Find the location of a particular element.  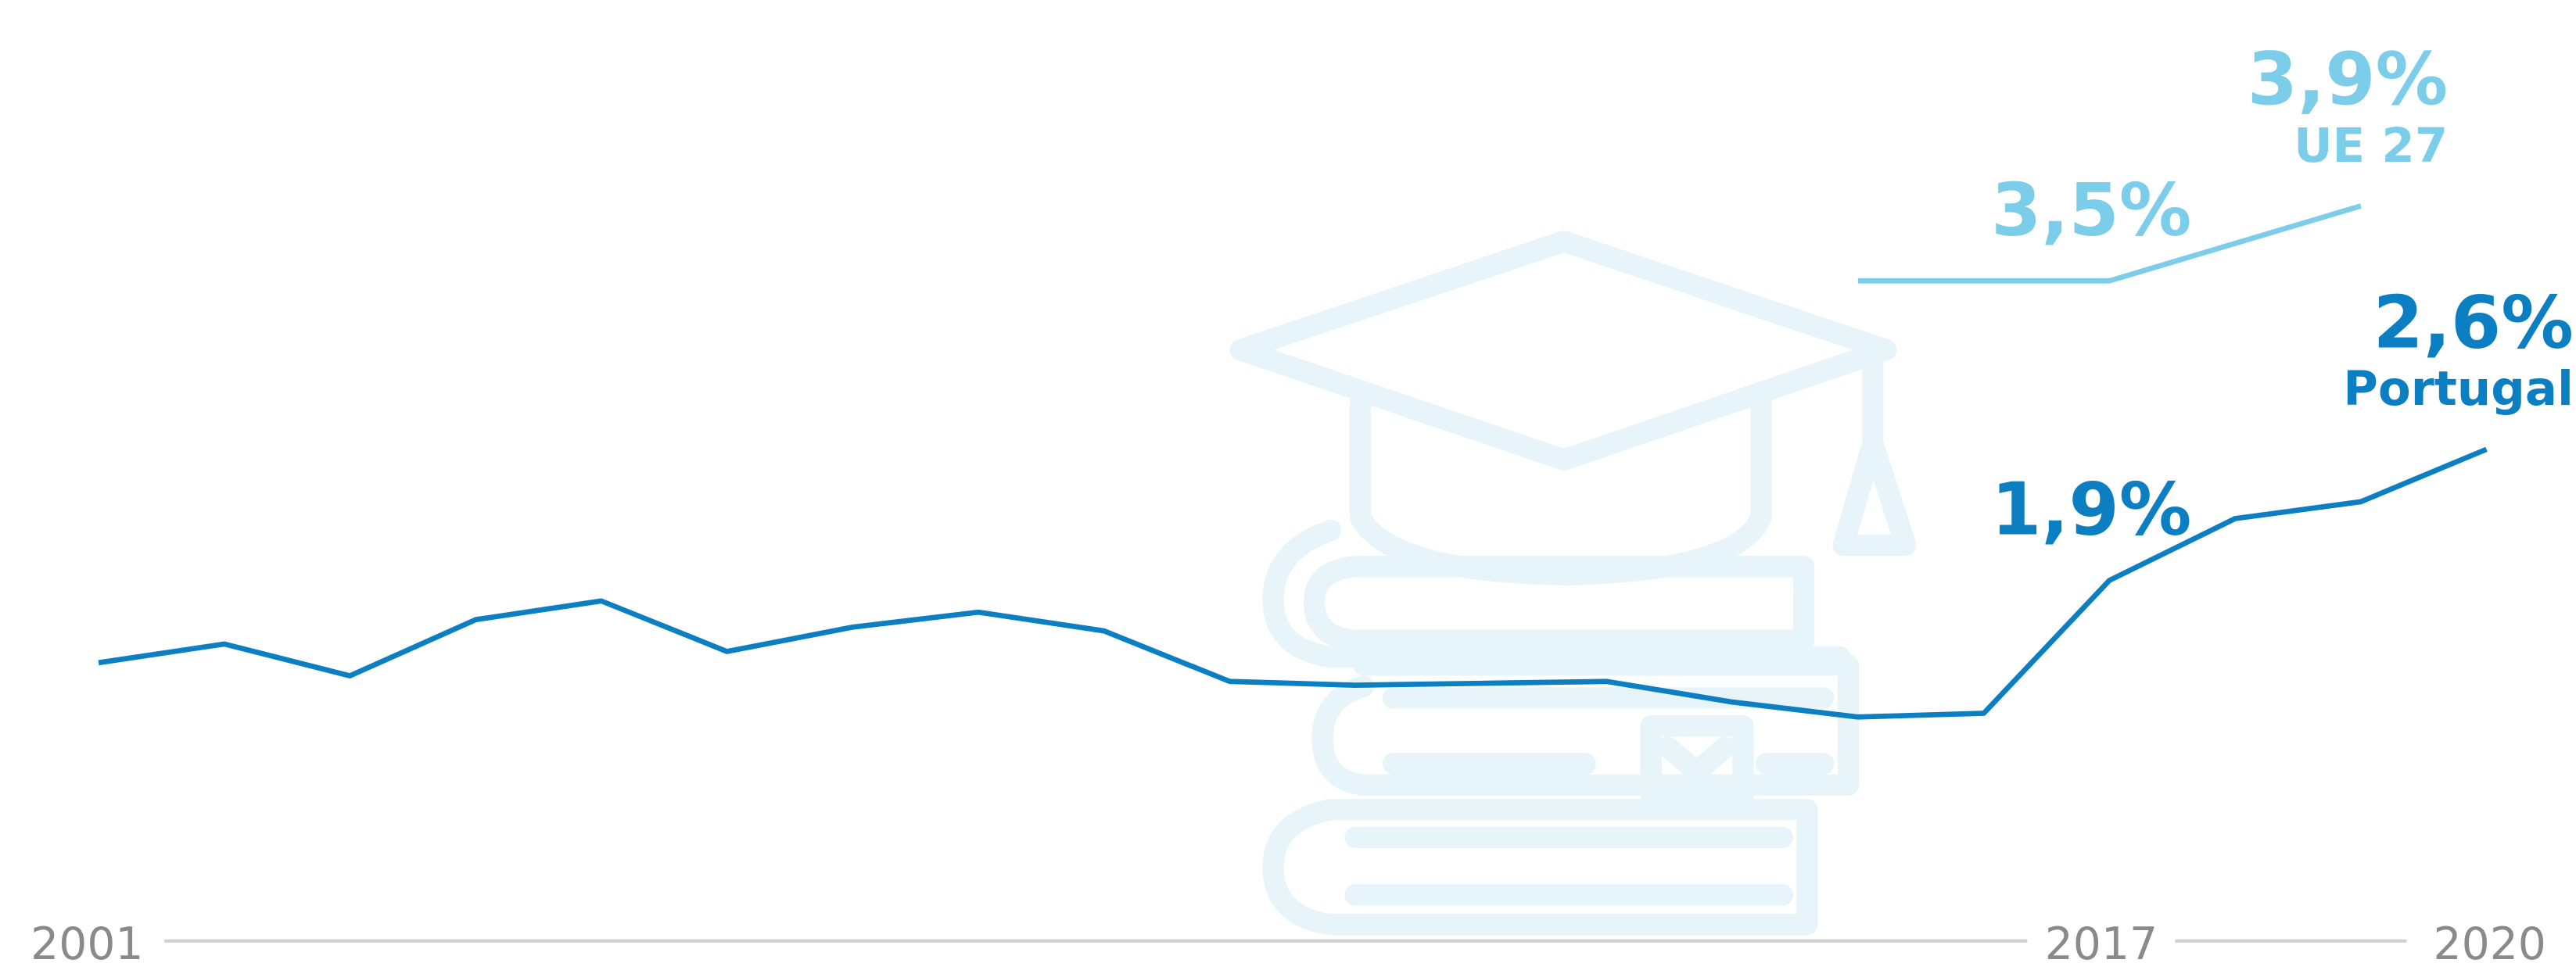

data-label: 1,9% is located at coordinates (2091, 509).